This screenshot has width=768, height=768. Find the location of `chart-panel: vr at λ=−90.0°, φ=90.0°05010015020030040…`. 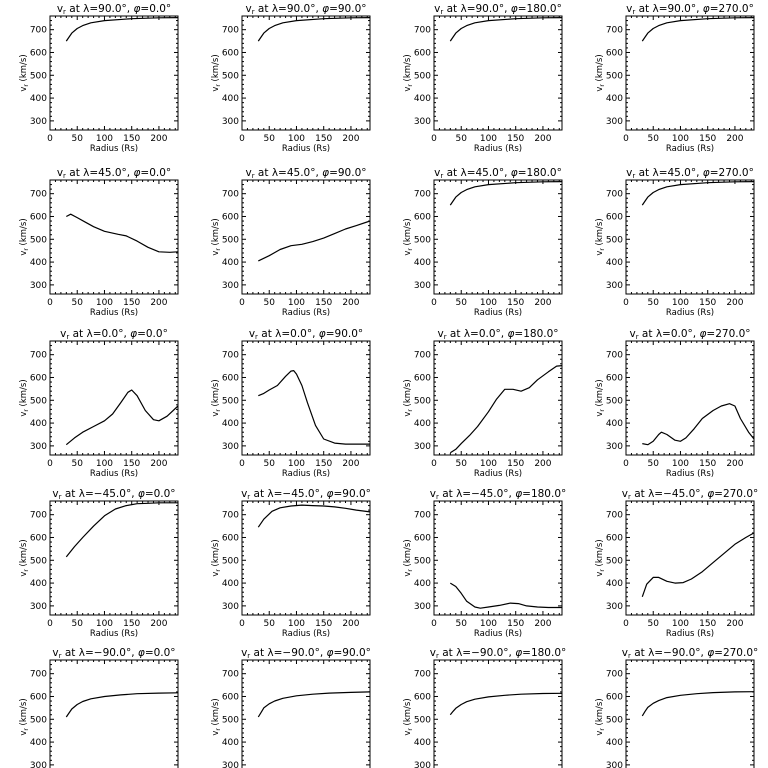

chart-panel: vr at λ=−90.0°, φ=90.0°05010015020030040… is located at coordinates (291, 707).